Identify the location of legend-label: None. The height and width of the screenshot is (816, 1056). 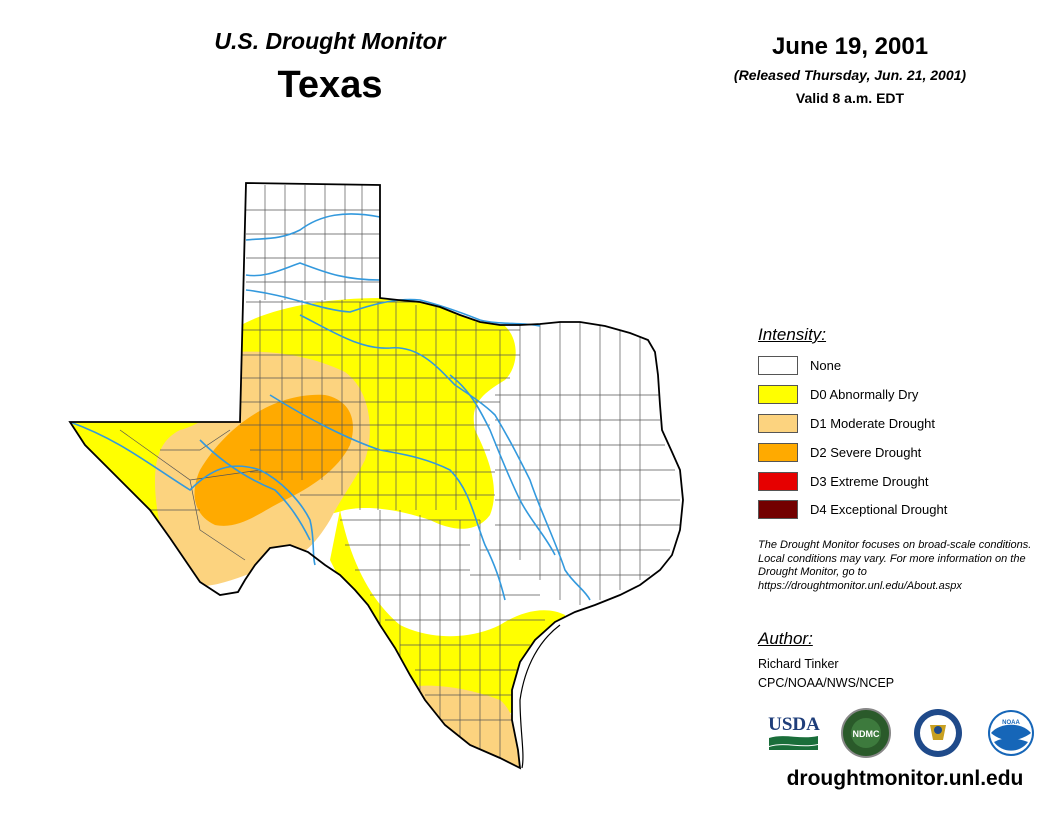
(826, 365).